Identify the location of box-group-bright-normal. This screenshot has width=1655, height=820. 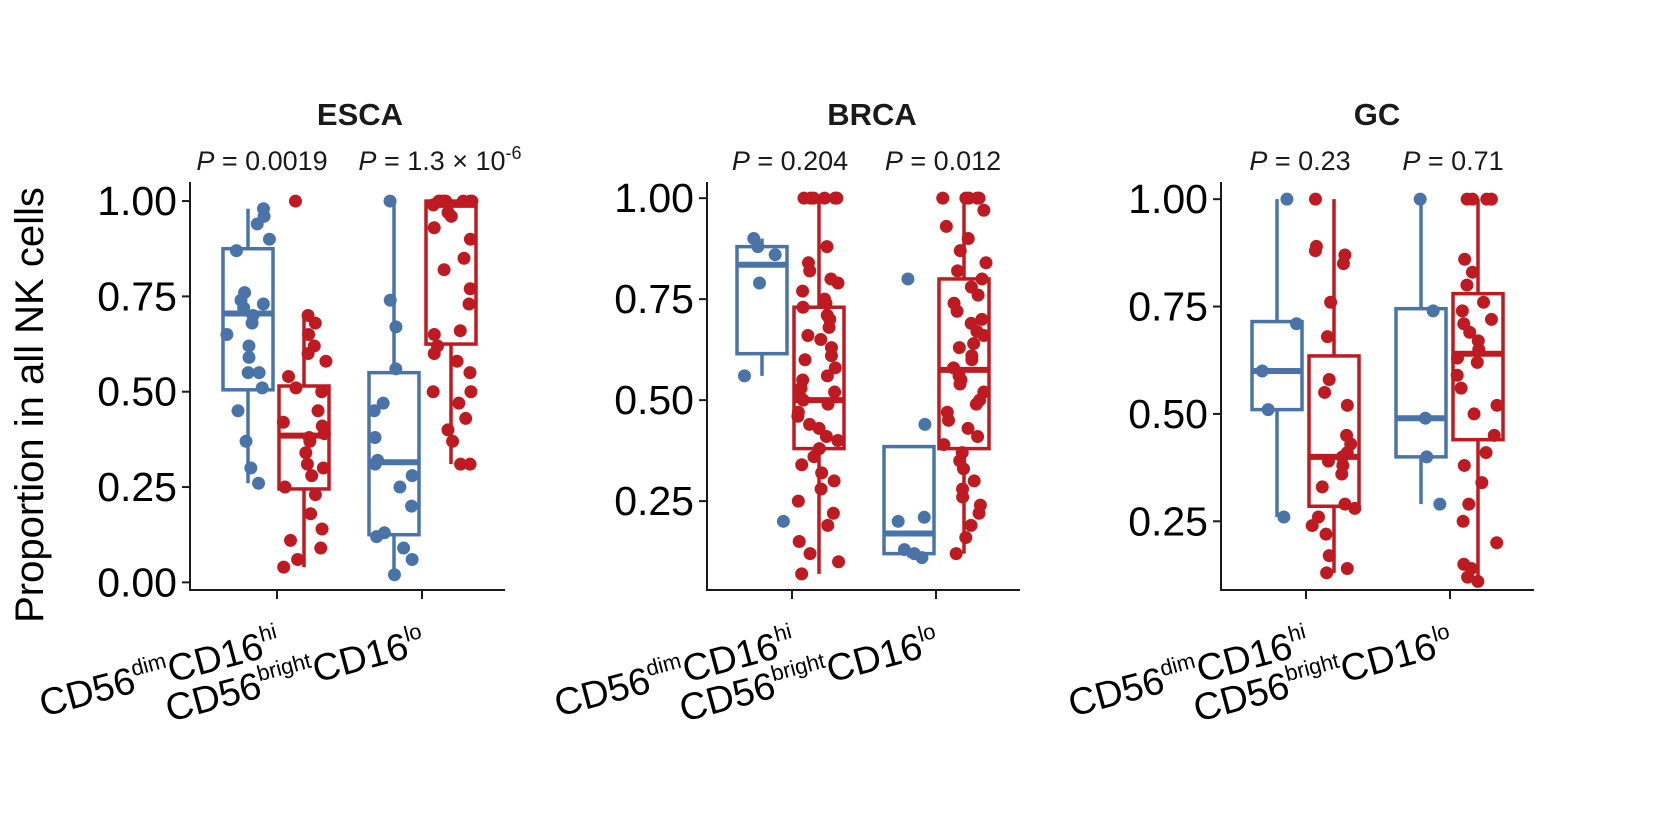
(1477, 390).